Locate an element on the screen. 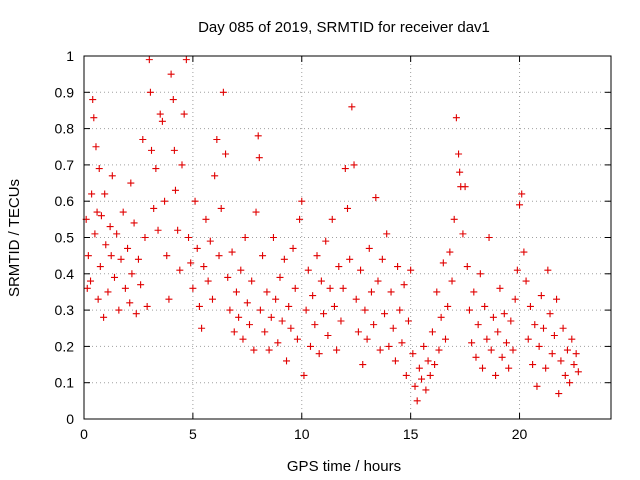  x-tick-label: 5 is located at coordinates (193, 434).